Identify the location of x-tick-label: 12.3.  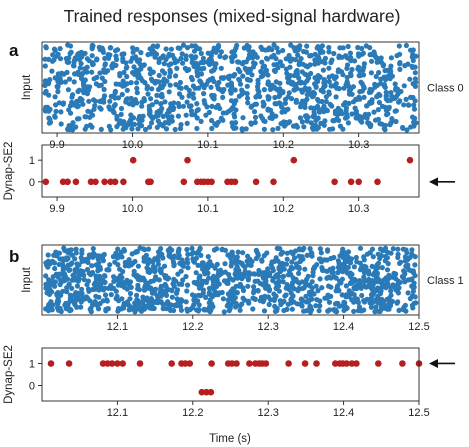
(267, 413).